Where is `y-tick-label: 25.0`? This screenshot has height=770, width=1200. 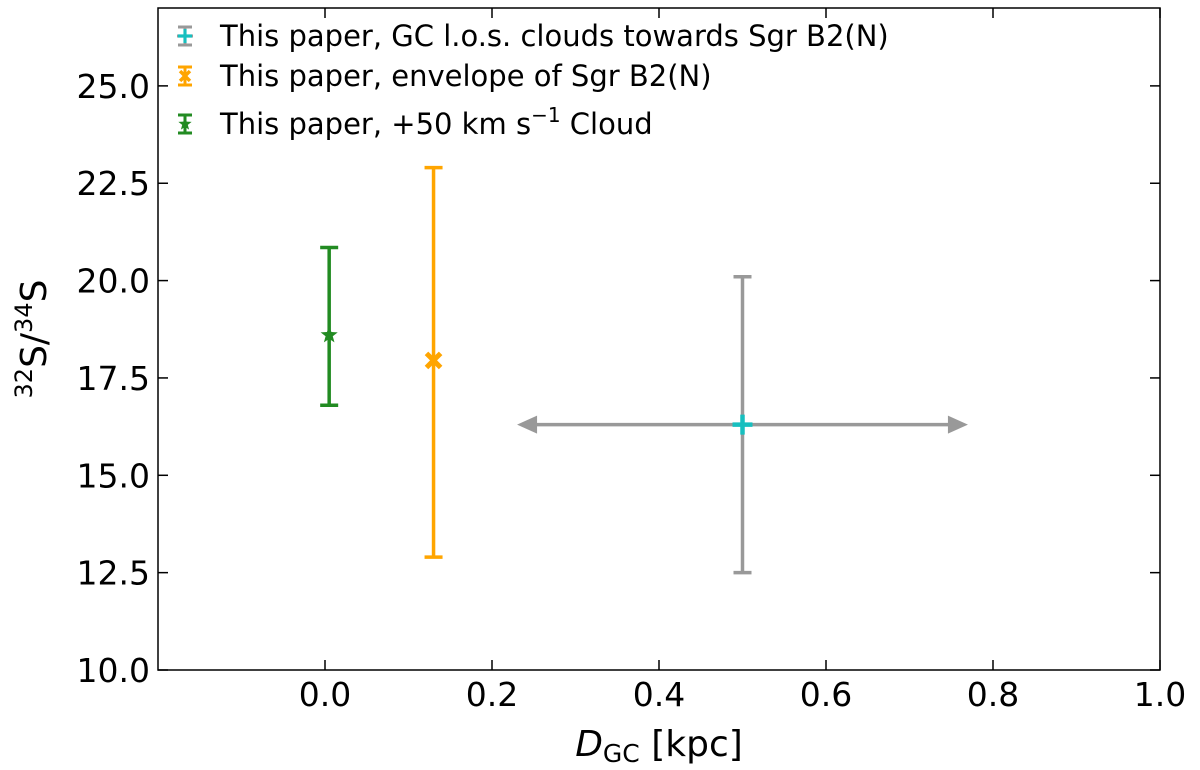 y-tick-label: 25.0 is located at coordinates (113, 86).